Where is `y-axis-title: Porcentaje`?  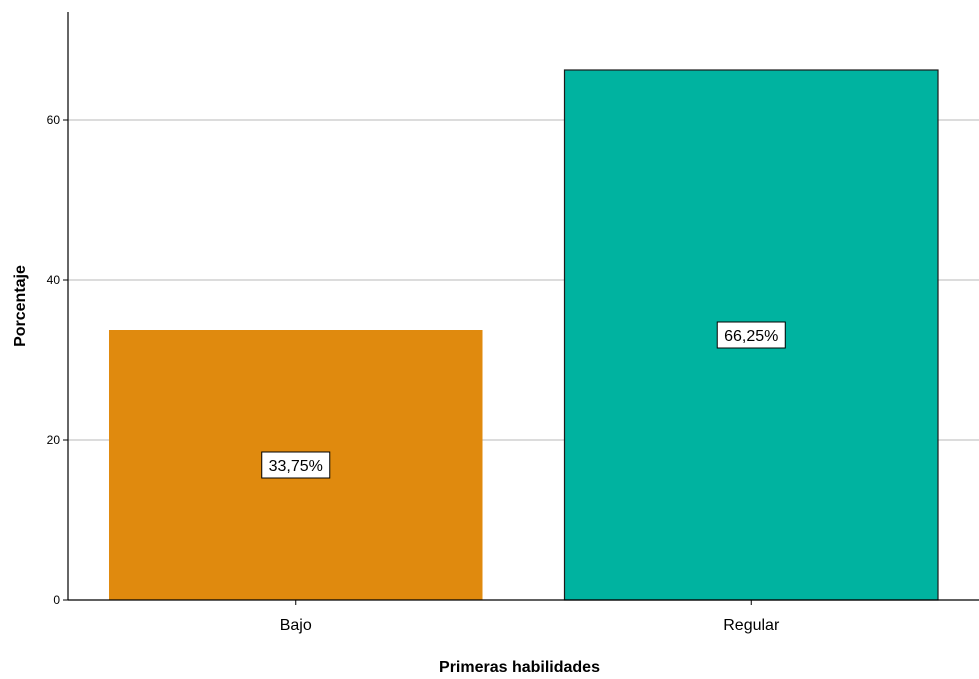
y-axis-title: Porcentaje is located at coordinates (20, 306).